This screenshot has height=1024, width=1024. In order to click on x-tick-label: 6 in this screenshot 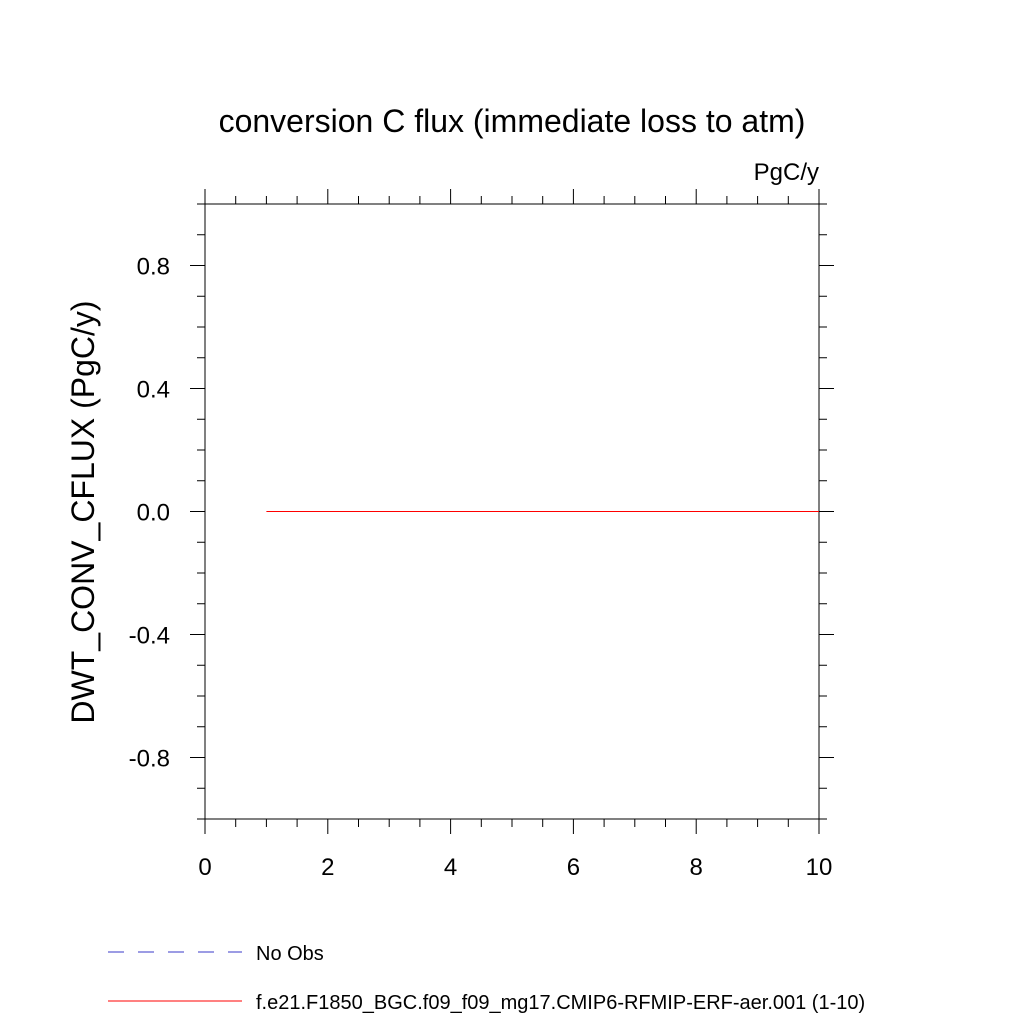, I will do `click(573, 867)`.